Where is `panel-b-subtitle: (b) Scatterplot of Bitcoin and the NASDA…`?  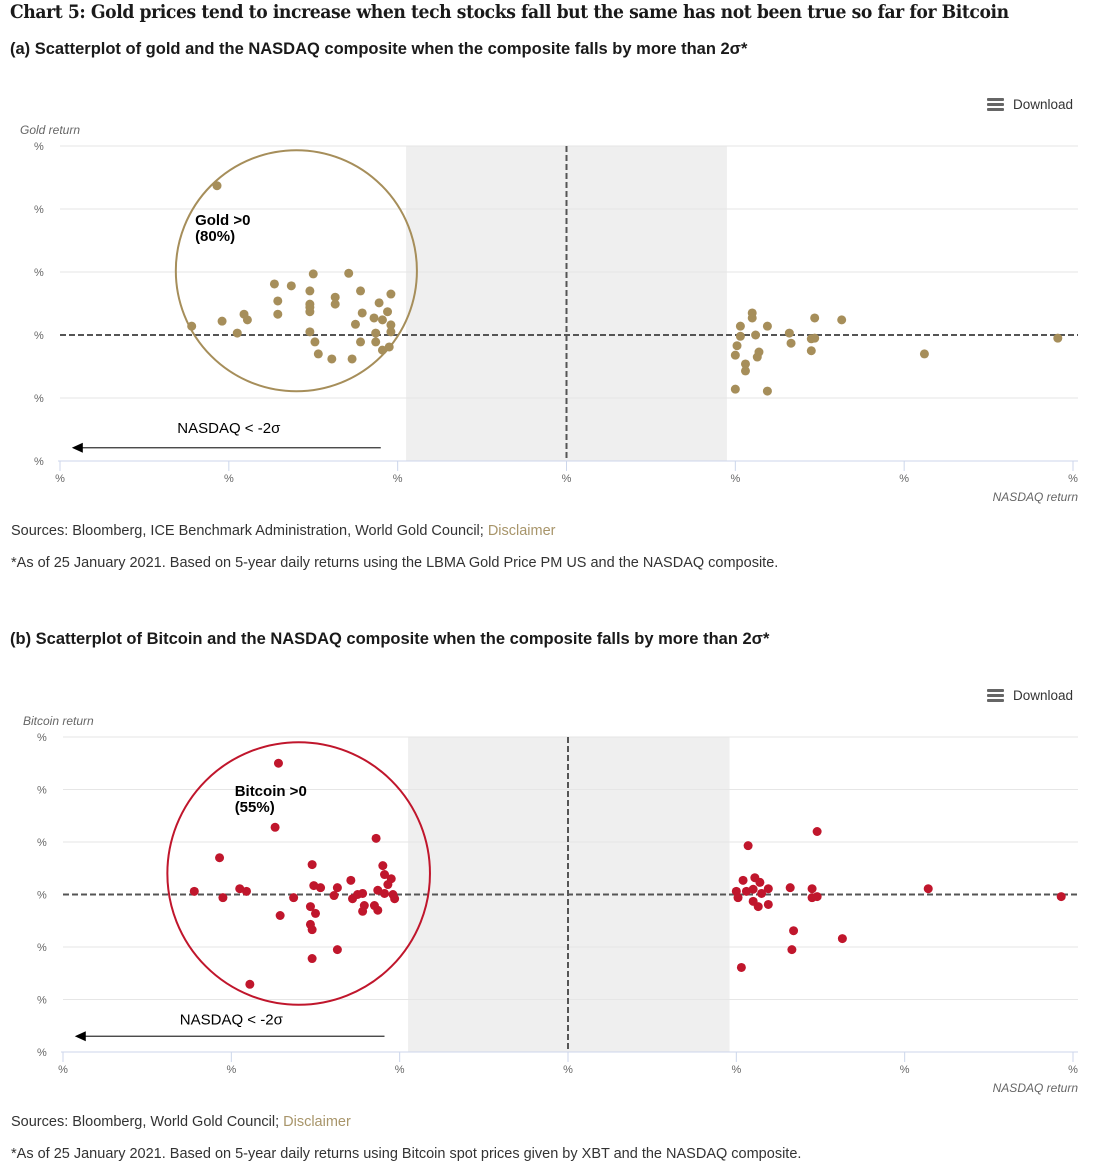 panel-b-subtitle: (b) Scatterplot of Bitcoin and the NASDA… is located at coordinates (390, 639).